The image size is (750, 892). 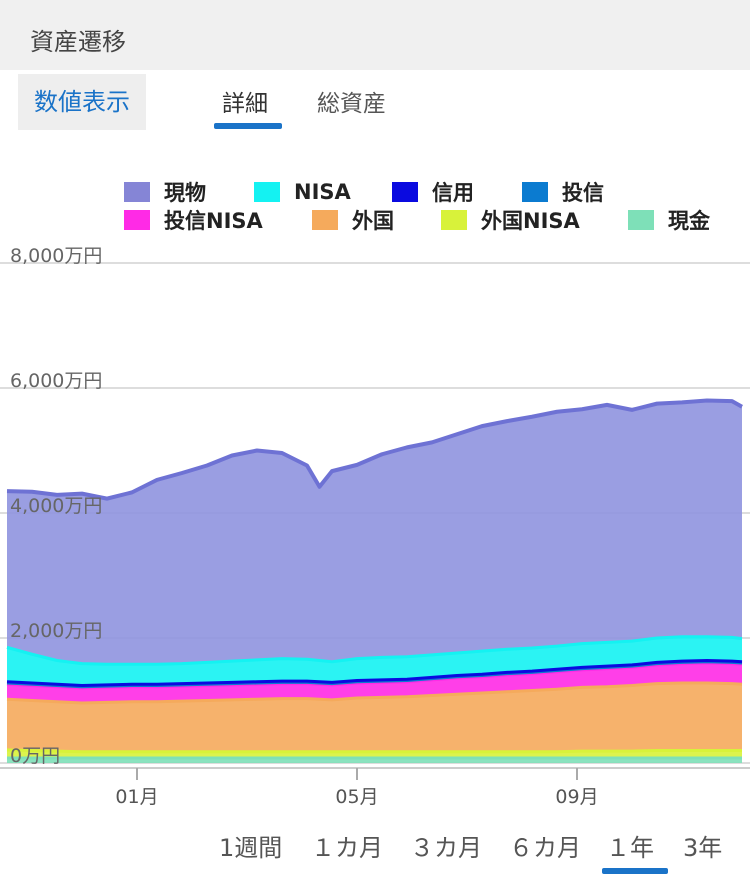 What do you see at coordinates (373, 221) in the screenshot?
I see `legend-label: 外国` at bounding box center [373, 221].